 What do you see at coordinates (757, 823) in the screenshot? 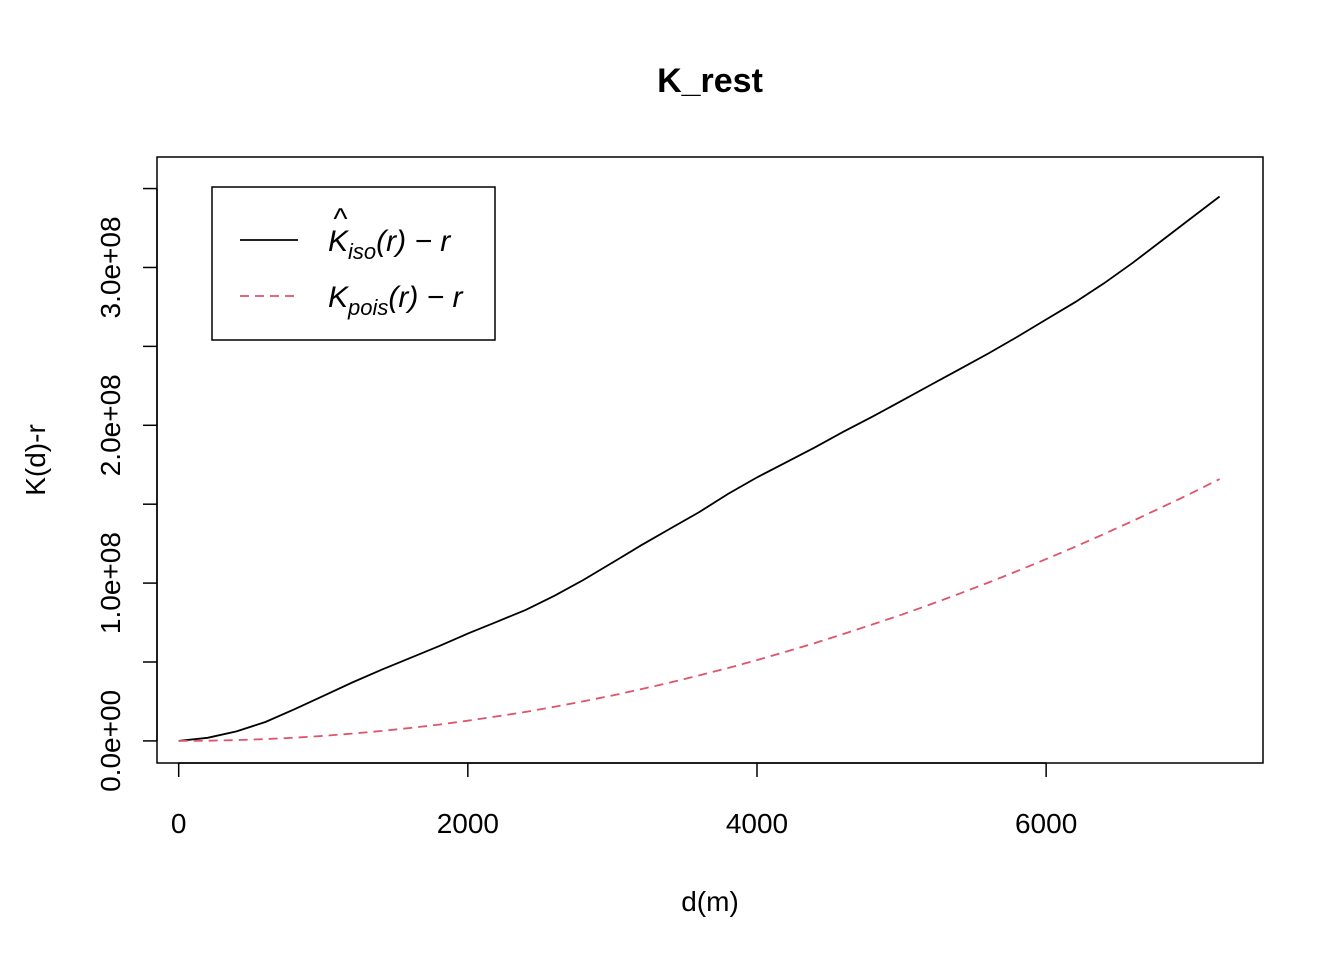
I see `x-tick-label: 4000` at bounding box center [757, 823].